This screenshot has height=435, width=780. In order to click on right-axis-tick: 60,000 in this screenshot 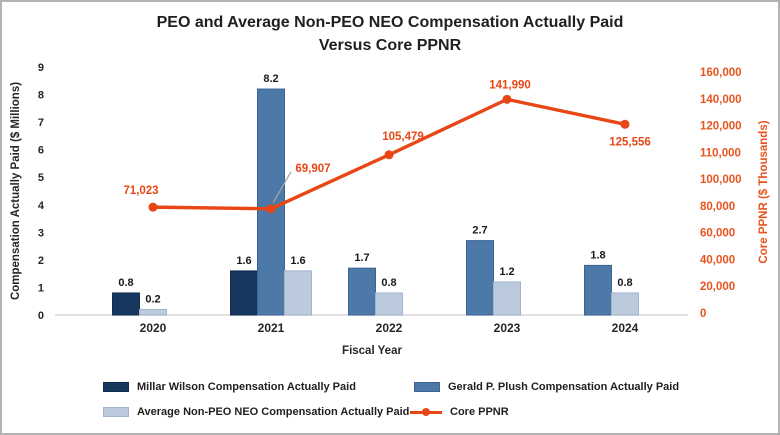, I will do `click(717, 234)`.